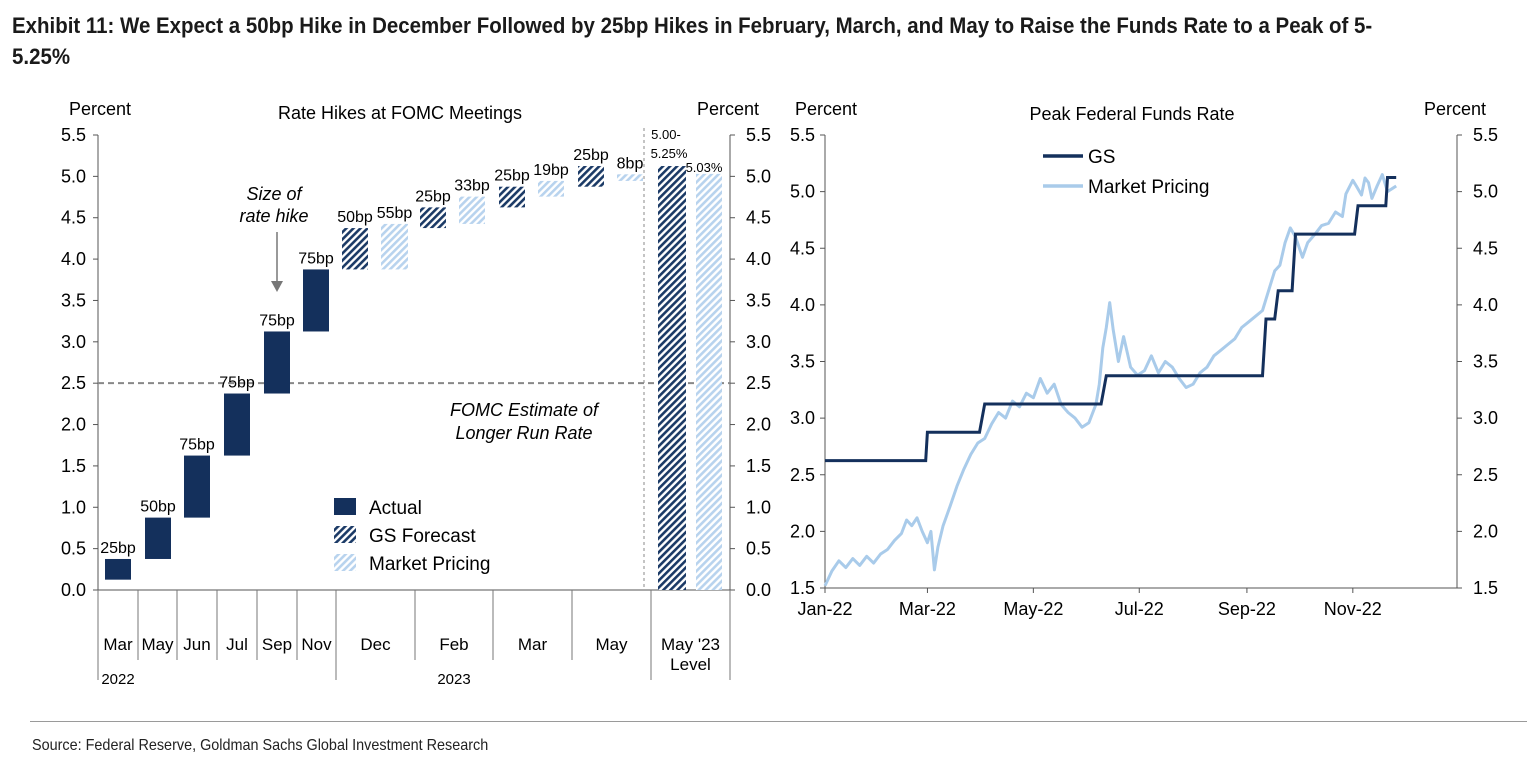 The image size is (1540, 764). I want to click on footer-divider, so click(778, 721).